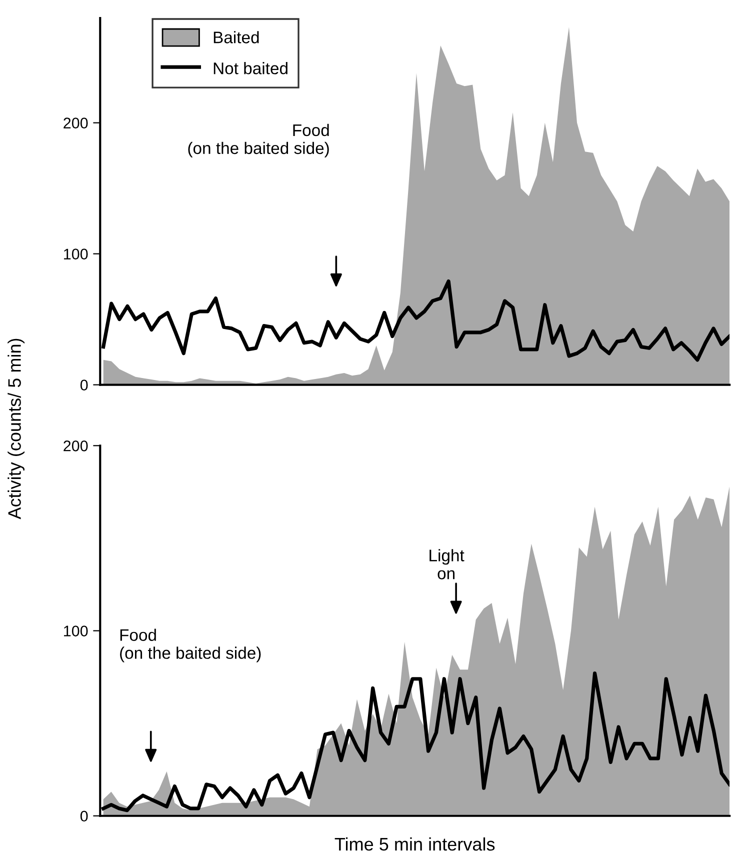 The width and height of the screenshot is (731, 857). What do you see at coordinates (447, 564) in the screenshot?
I see `annotation: Light on` at bounding box center [447, 564].